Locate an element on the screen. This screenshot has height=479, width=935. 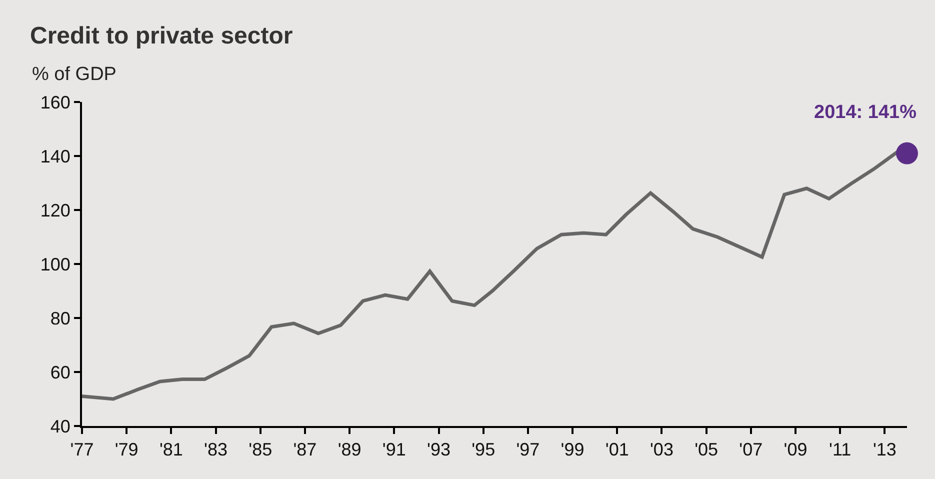
x-tick-label: '99 is located at coordinates (572, 450).